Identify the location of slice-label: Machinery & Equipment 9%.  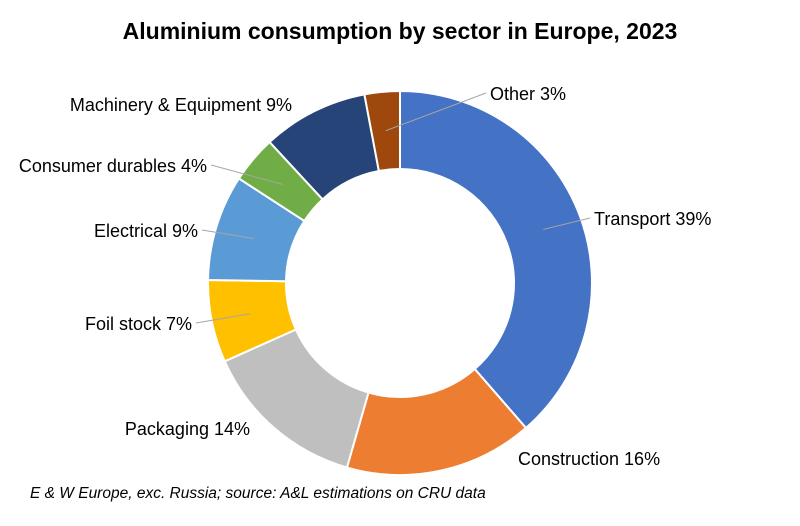
(181, 105).